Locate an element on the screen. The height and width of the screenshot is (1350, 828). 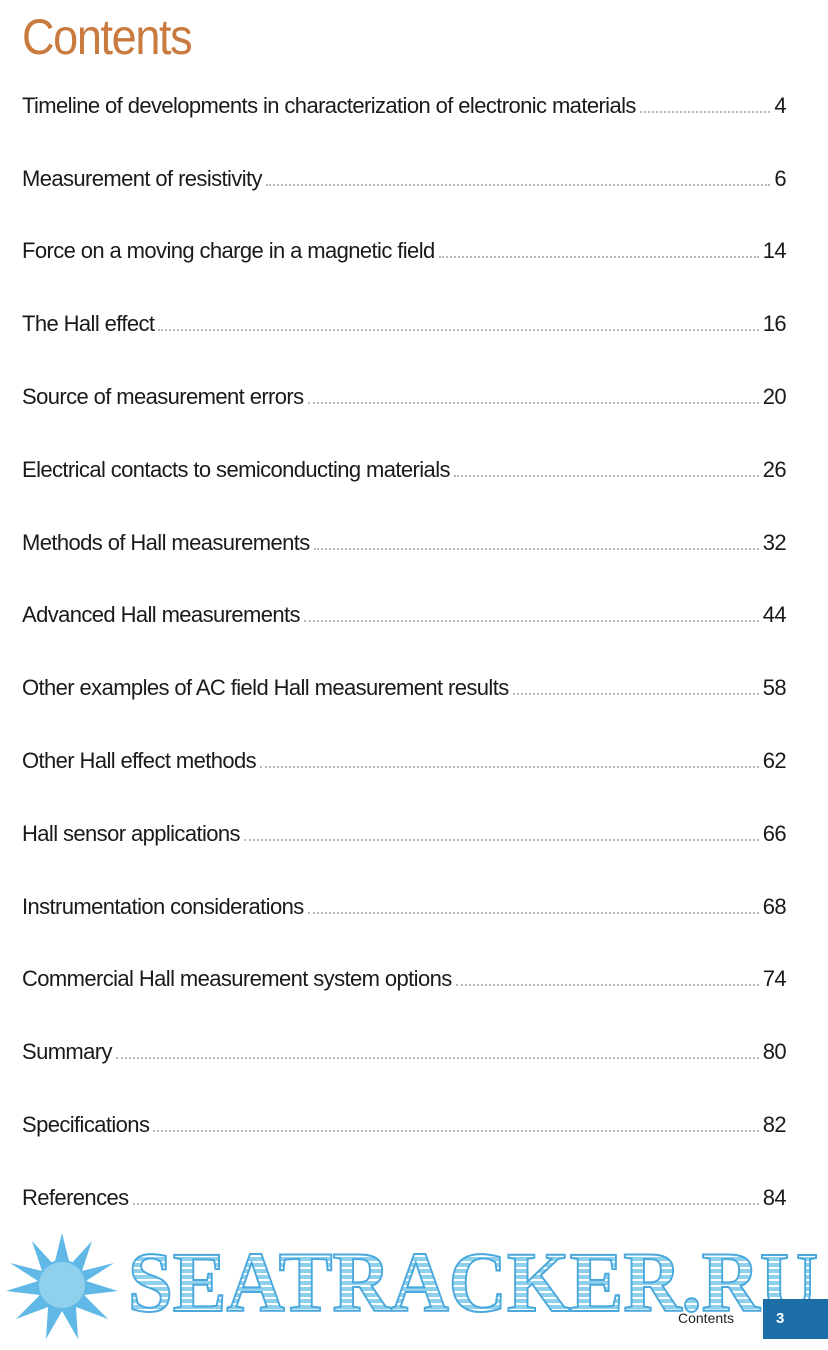
entry-page: 32 is located at coordinates (774, 542).